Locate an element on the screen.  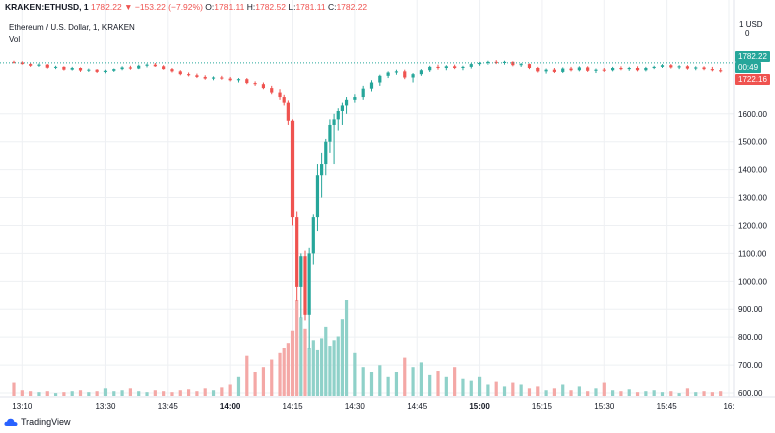
currency-selector: 1 USD 0 is located at coordinates (757, 29).